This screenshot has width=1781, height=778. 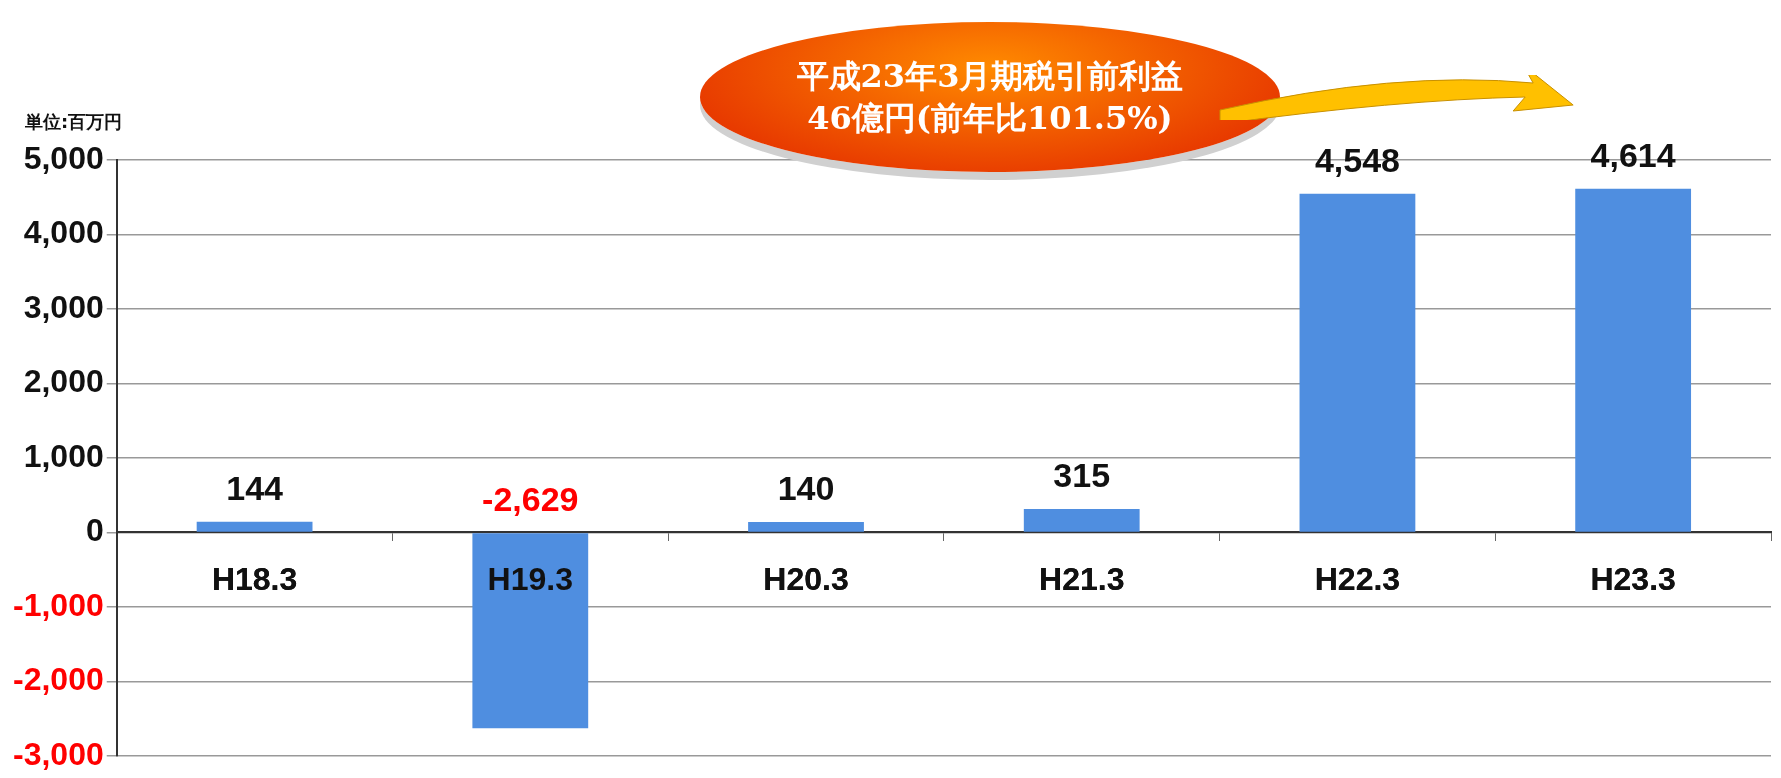 What do you see at coordinates (1633, 155) in the screenshot?
I see `data-label: 4,614` at bounding box center [1633, 155].